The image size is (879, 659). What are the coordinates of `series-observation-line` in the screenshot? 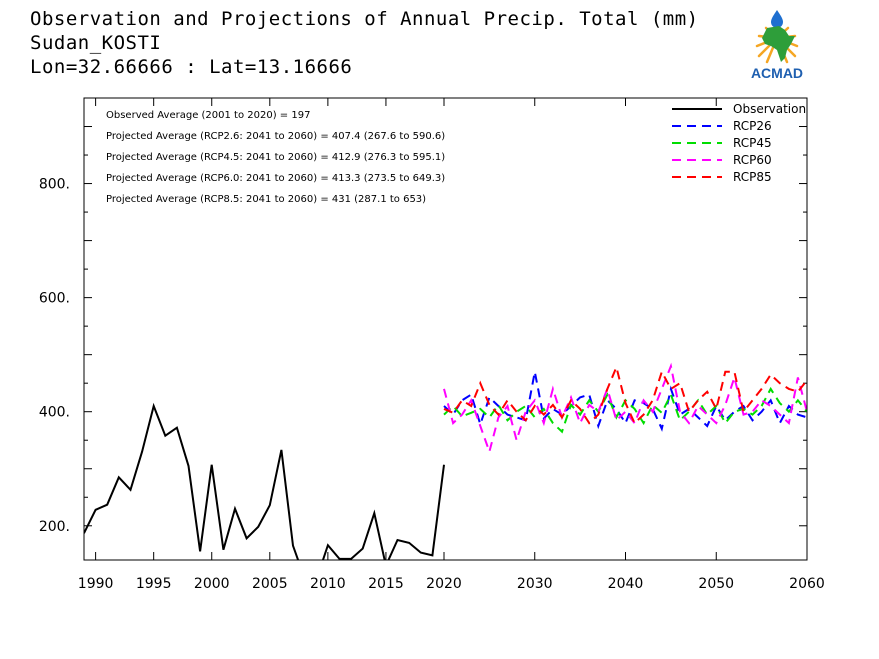 It's located at (264, 481).